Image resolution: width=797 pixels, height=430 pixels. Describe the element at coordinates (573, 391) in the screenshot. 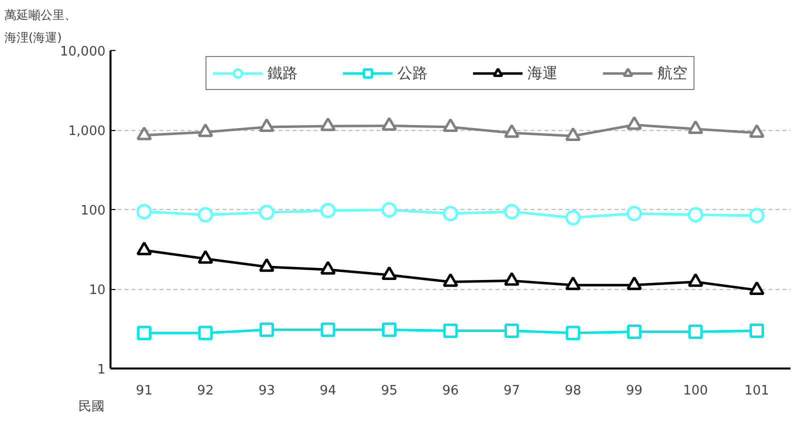

I see `x-tick-label: 98` at that location.